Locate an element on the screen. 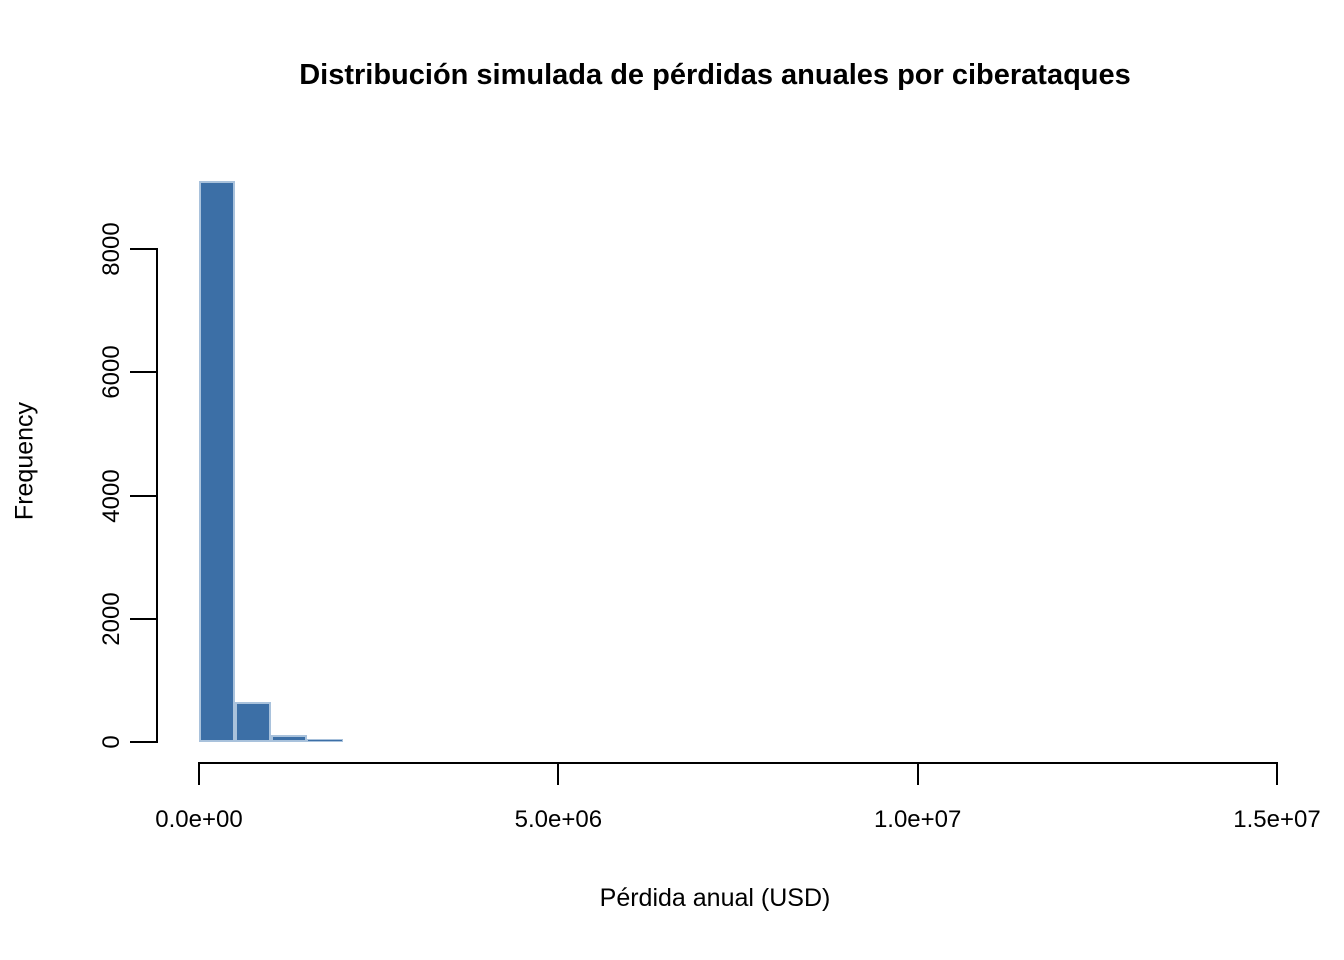 The width and height of the screenshot is (1344, 960). x-axis-label: Pérdida anual (USD) is located at coordinates (715, 898).